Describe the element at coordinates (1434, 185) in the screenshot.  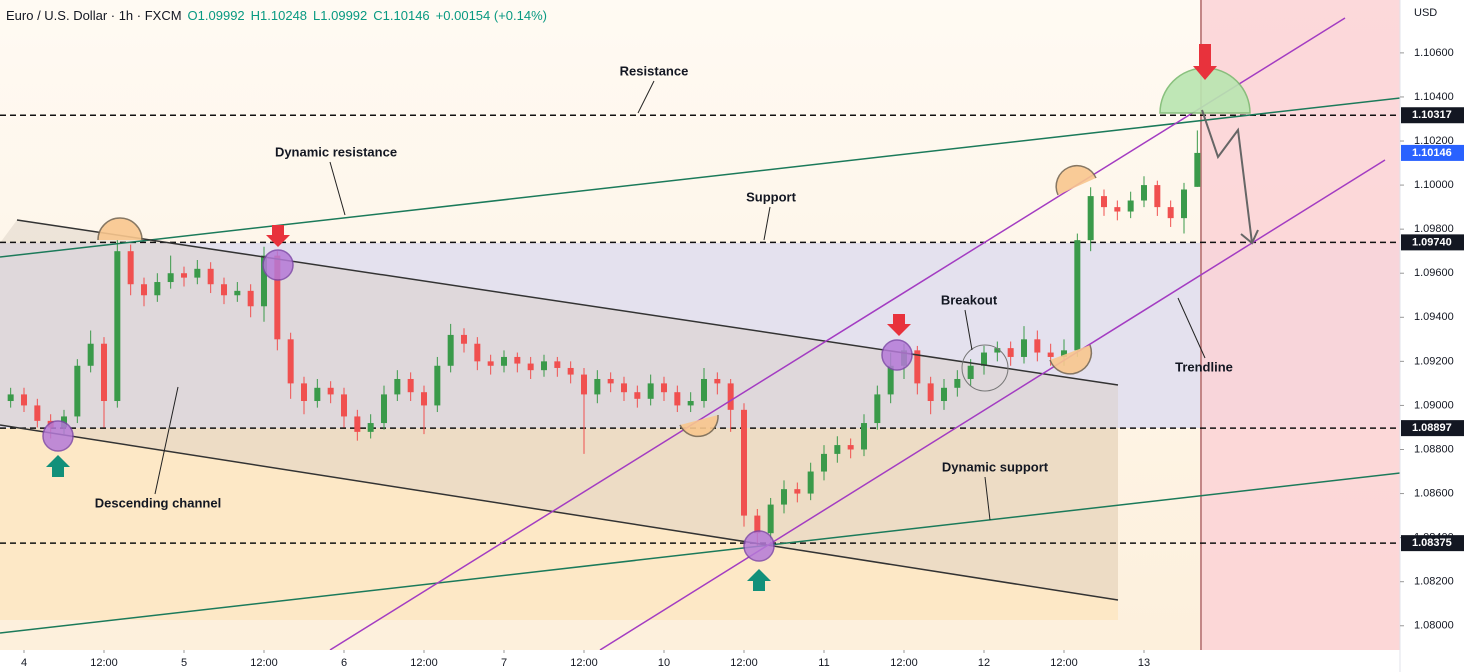
I see `y-tick-label: 1.10000` at that location.